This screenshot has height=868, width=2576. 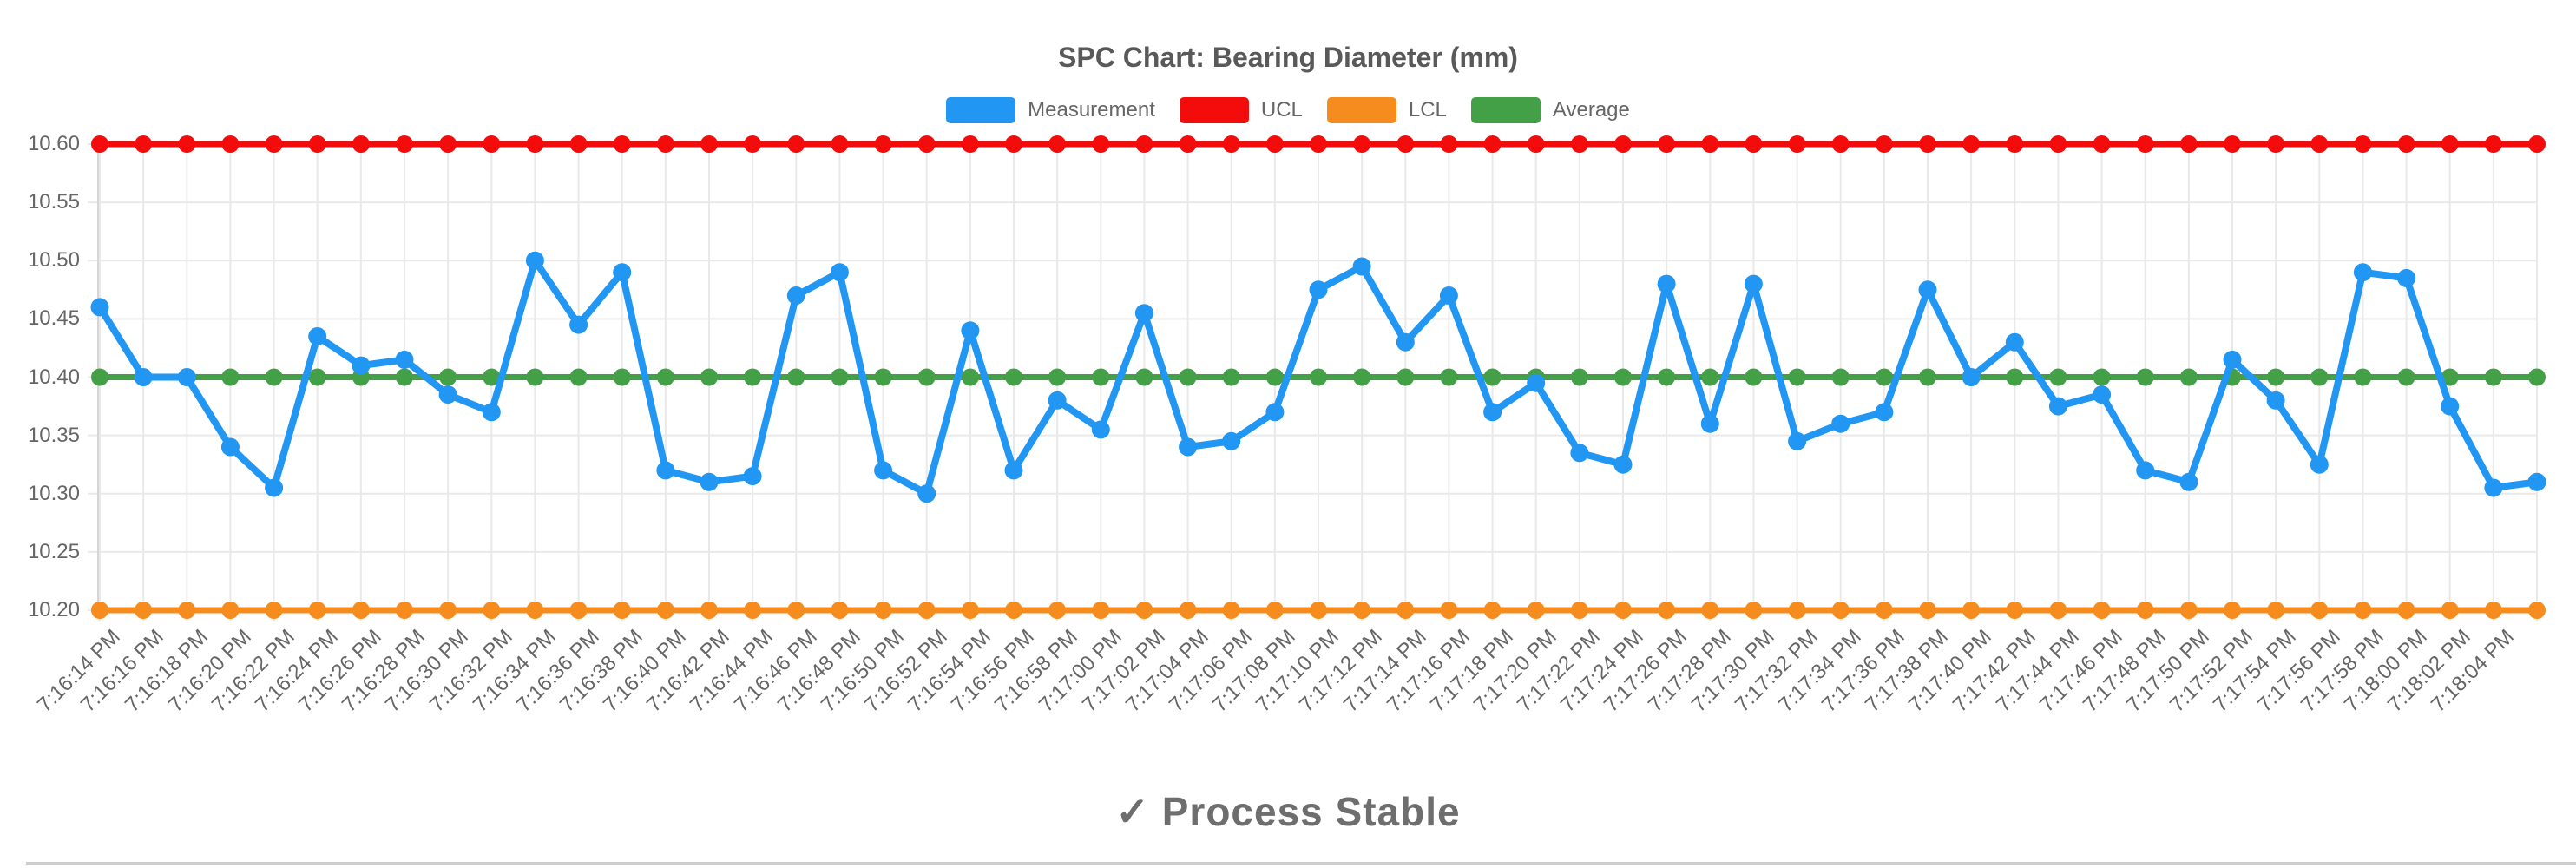 What do you see at coordinates (1214, 110) in the screenshot?
I see `ucl-swatch-icon` at bounding box center [1214, 110].